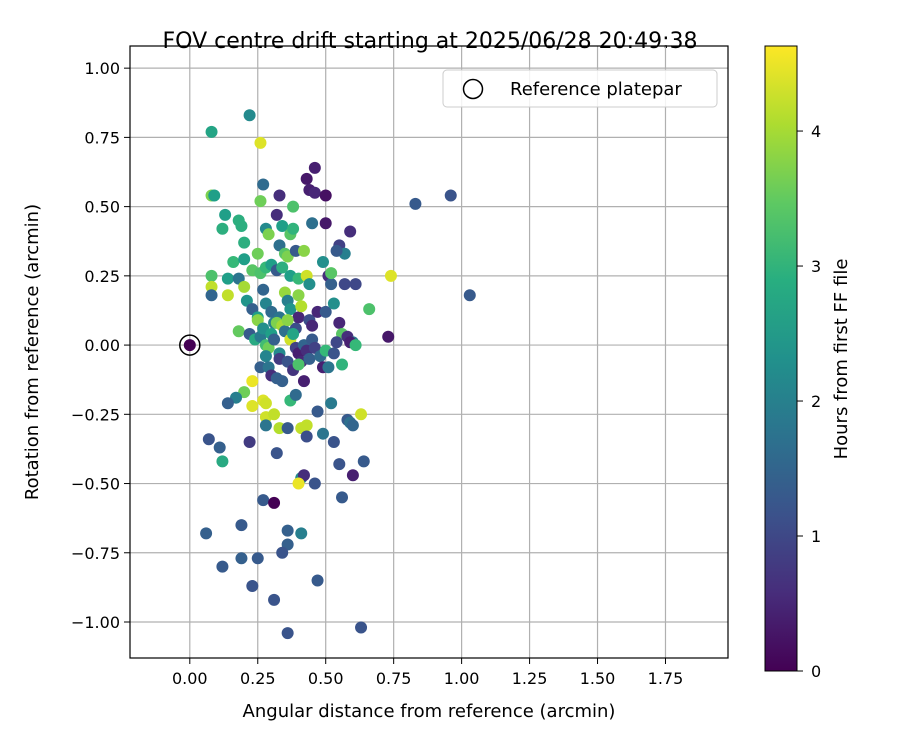 The height and width of the screenshot is (754, 900). Describe the element at coordinates (596, 89) in the screenshot. I see `legend-entry-reference-platepar: Reference platepar` at that location.